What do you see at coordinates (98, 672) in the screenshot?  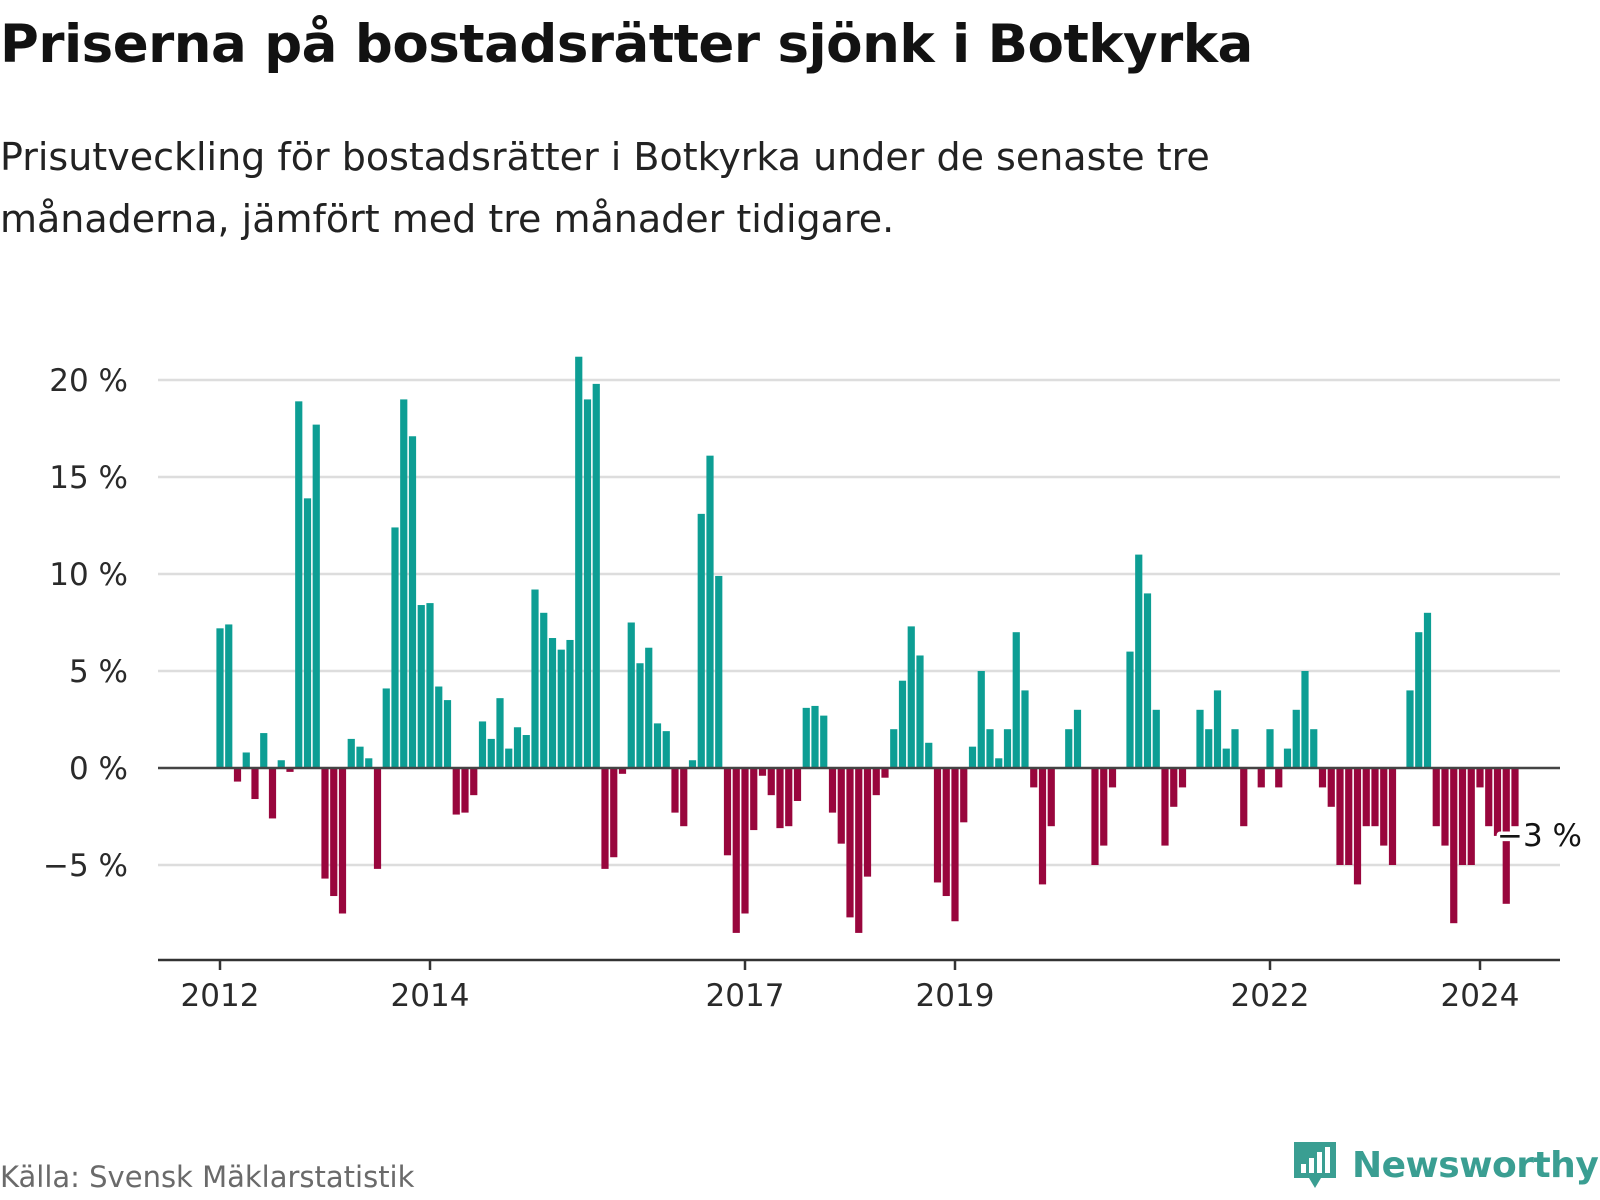 I see `y-tick-label: 5 %` at bounding box center [98, 672].